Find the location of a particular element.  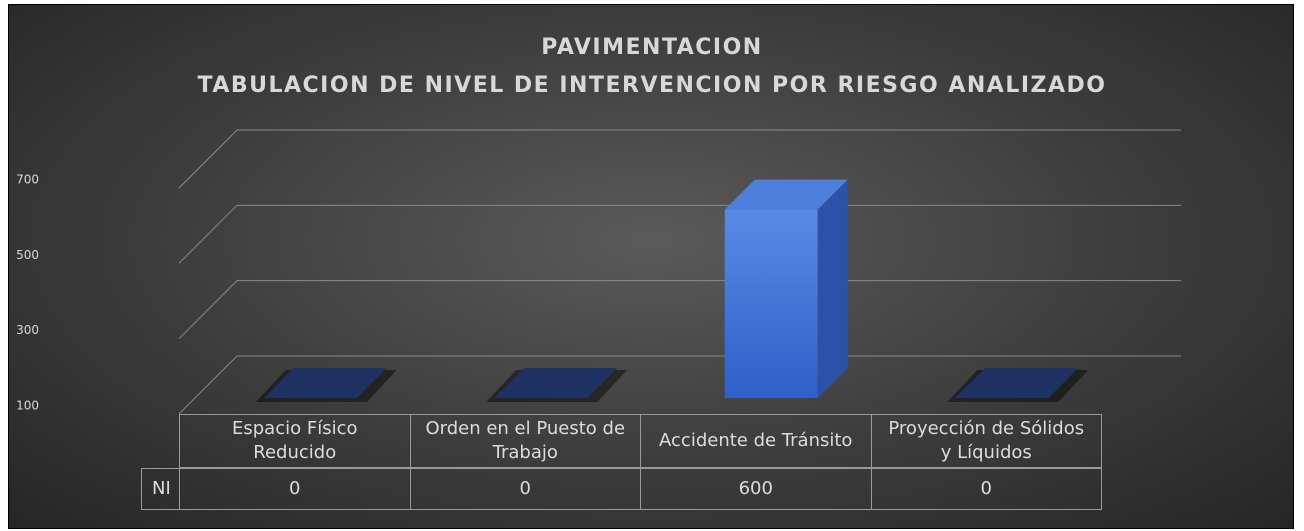

table-category: Accidente de Tránsito is located at coordinates (756, 441).